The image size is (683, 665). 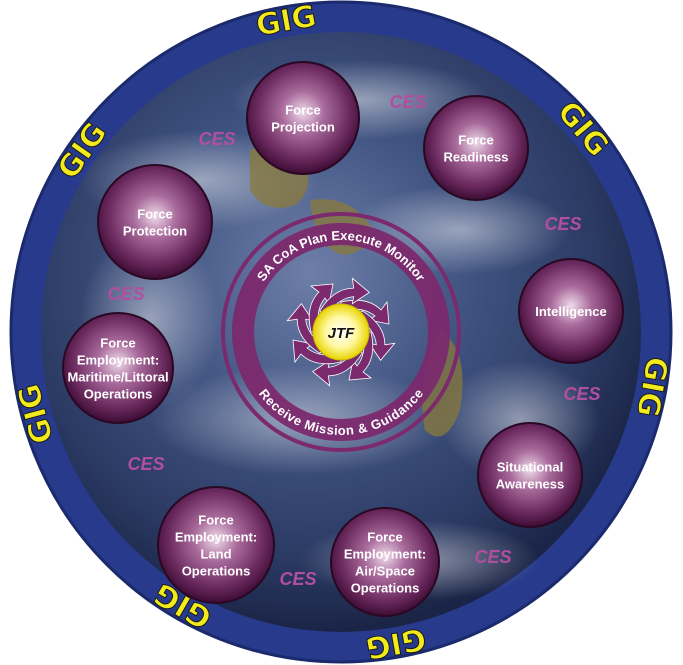 I want to click on node-label: Intelligence, so click(x=571, y=311).